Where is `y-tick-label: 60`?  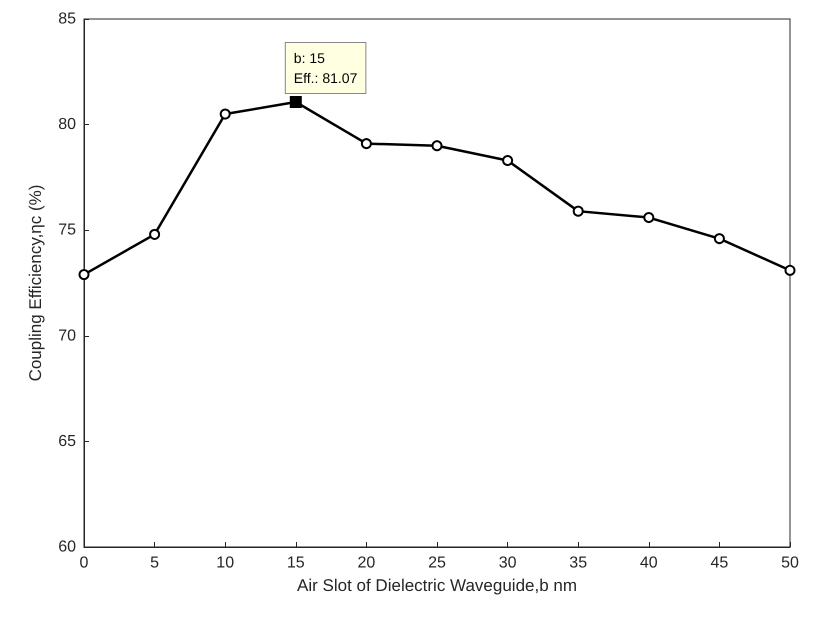 y-tick-label: 60 is located at coordinates (67, 547).